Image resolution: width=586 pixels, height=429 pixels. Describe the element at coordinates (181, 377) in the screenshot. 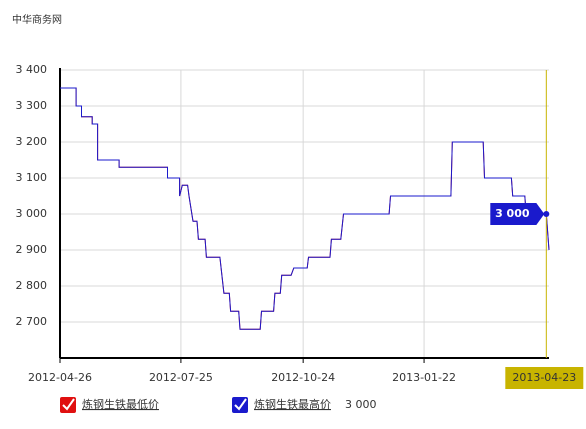

I see `x-tick-label: 2012-07-25` at that location.